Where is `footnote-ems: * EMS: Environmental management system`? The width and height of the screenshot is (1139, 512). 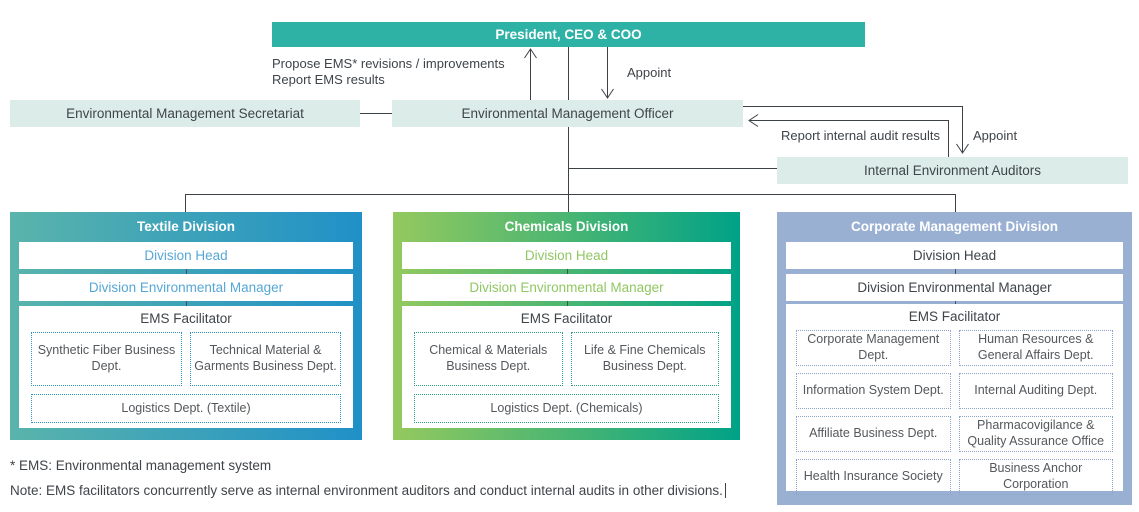
footnote-ems: * EMS: Environmental management system is located at coordinates (141, 465).